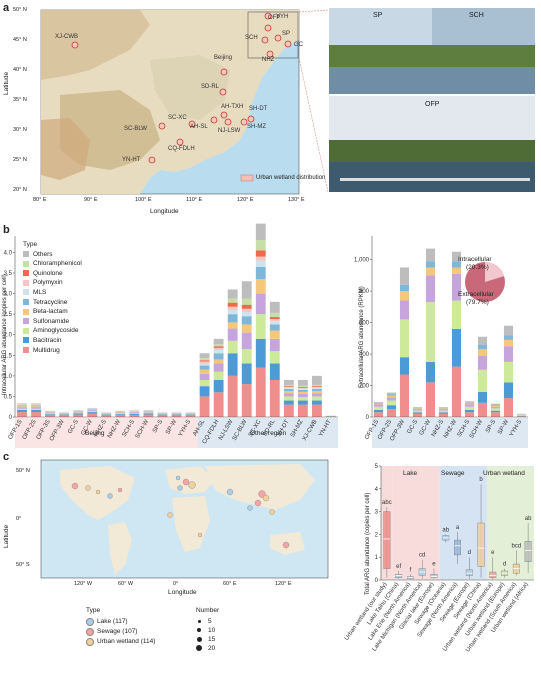  What do you see at coordinates (23, 565) in the screenshot?
I see `lat-tick-c: 50° S` at bounding box center [23, 565].